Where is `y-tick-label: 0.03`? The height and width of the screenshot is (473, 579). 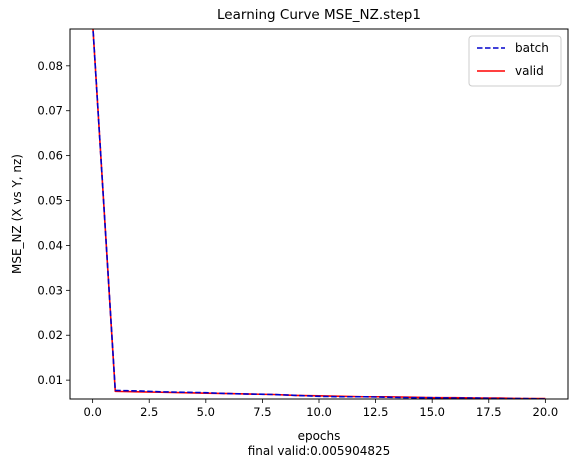 y-tick-label: 0.03 is located at coordinates (50, 290).